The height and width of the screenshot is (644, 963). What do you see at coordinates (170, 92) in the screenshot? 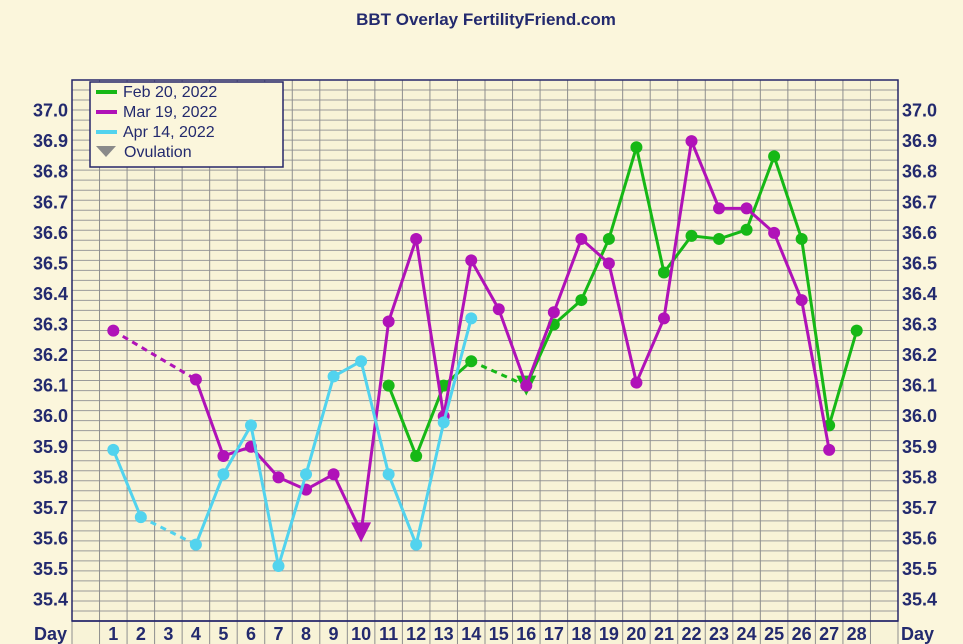
I see `legend-label: Feb 20, 2022` at bounding box center [170, 92].